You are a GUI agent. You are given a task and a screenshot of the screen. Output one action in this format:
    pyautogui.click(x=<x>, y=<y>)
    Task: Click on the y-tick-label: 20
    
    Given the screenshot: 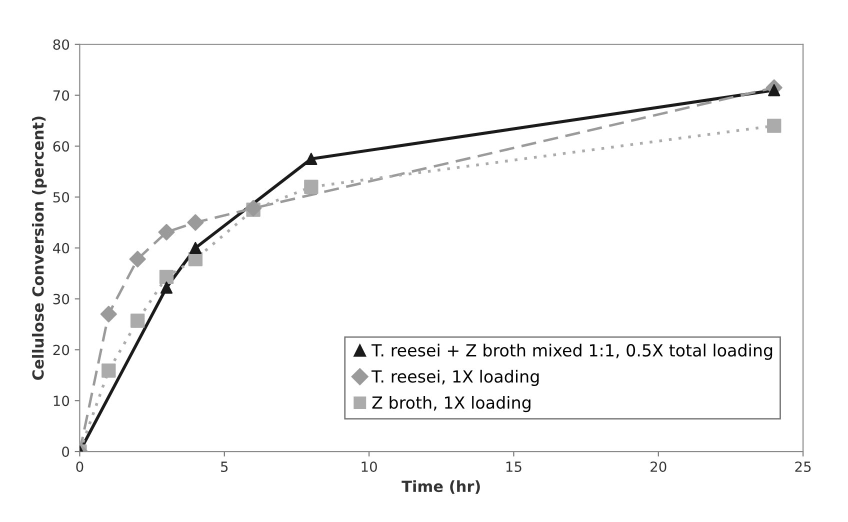 What is the action you would take?
    pyautogui.click(x=61, y=350)
    